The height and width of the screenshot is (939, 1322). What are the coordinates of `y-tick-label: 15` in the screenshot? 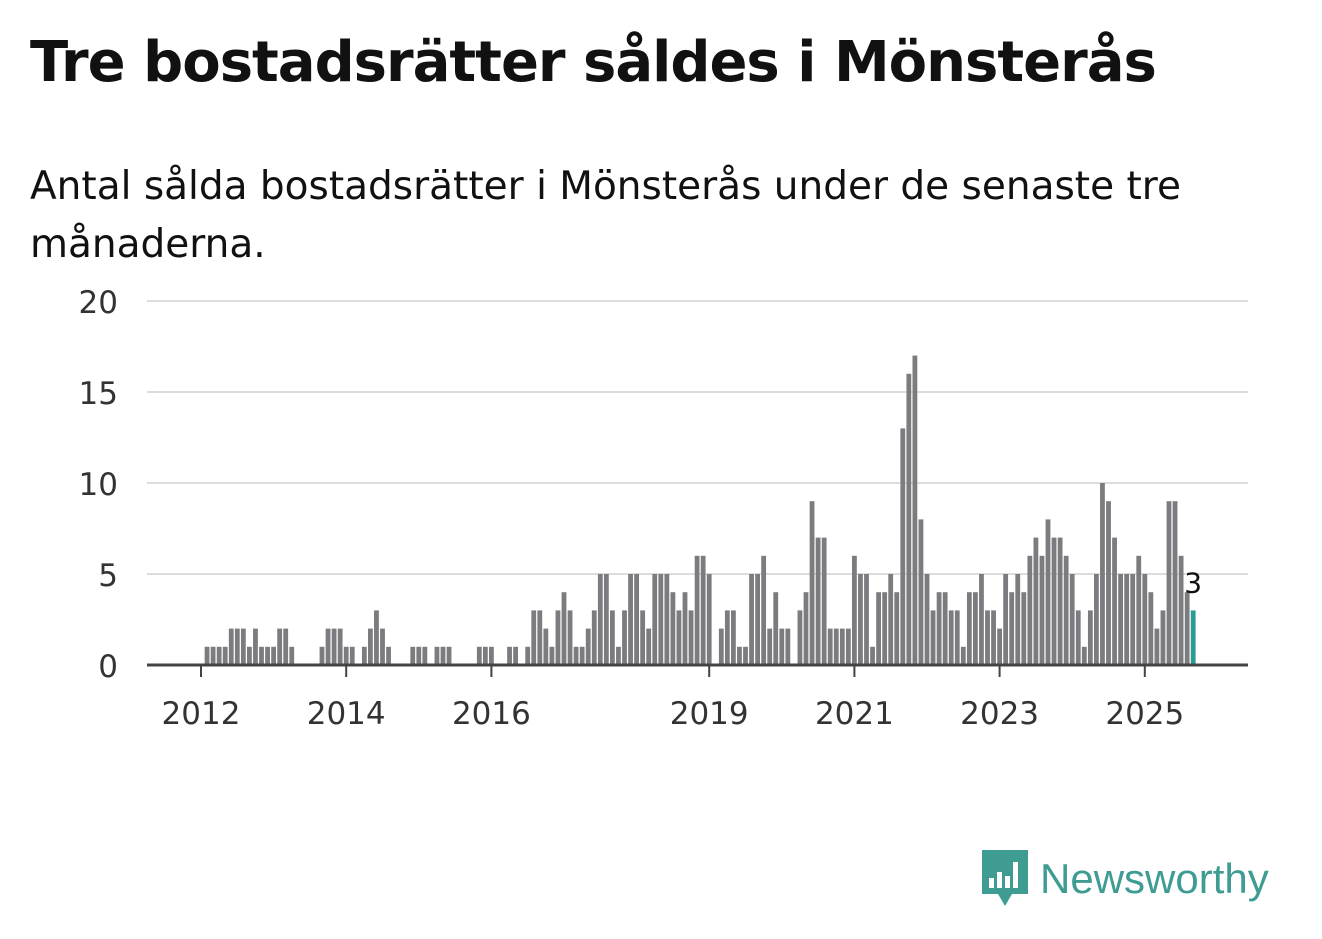 It's located at (98, 394).